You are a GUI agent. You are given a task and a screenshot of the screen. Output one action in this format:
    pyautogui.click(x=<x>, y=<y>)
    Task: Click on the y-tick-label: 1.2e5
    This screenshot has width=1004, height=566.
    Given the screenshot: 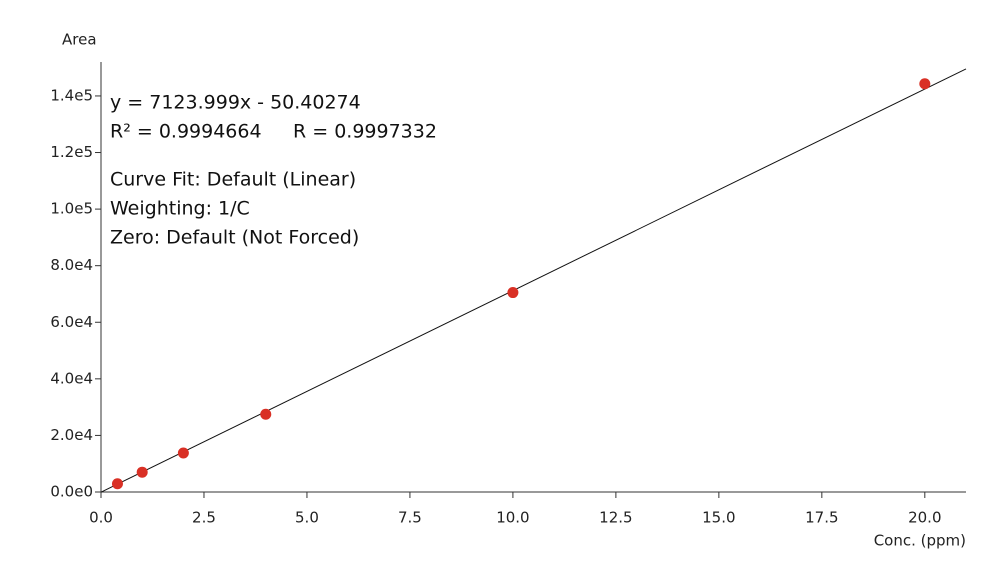 What is the action you would take?
    pyautogui.click(x=71, y=152)
    